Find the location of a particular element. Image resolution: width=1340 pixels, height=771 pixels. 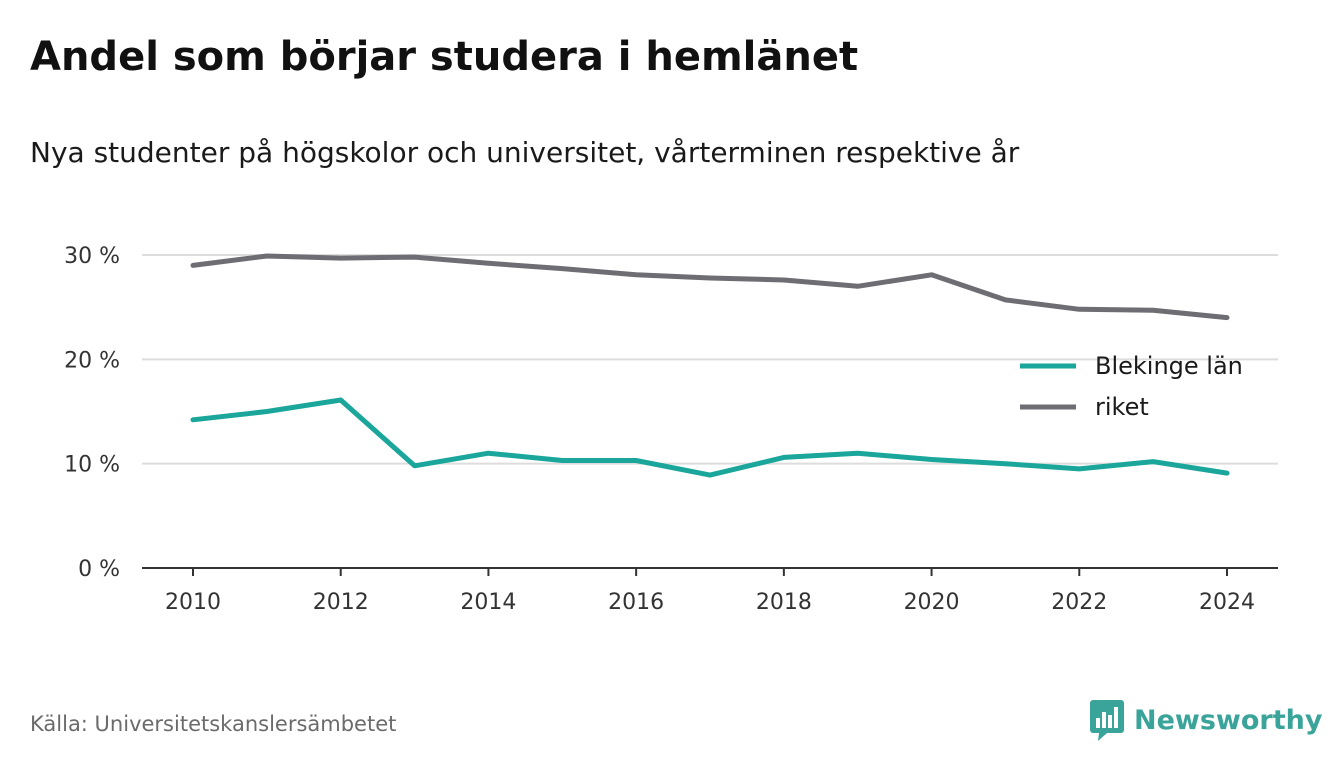

y-tick-label: 20 % is located at coordinates (92, 360).